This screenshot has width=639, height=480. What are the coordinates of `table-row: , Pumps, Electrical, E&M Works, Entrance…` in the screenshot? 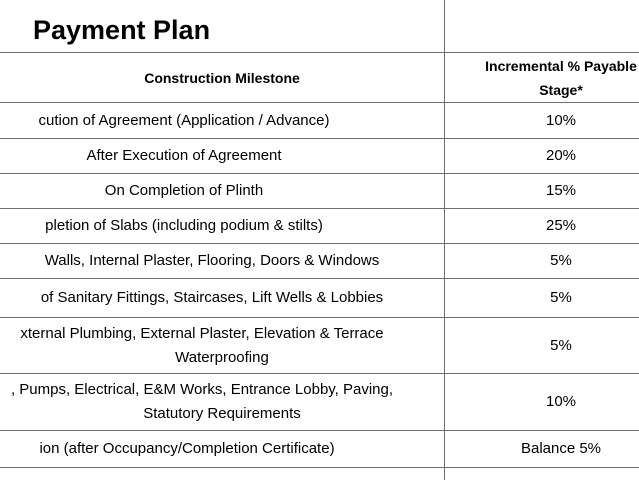 It's located at (222, 402).